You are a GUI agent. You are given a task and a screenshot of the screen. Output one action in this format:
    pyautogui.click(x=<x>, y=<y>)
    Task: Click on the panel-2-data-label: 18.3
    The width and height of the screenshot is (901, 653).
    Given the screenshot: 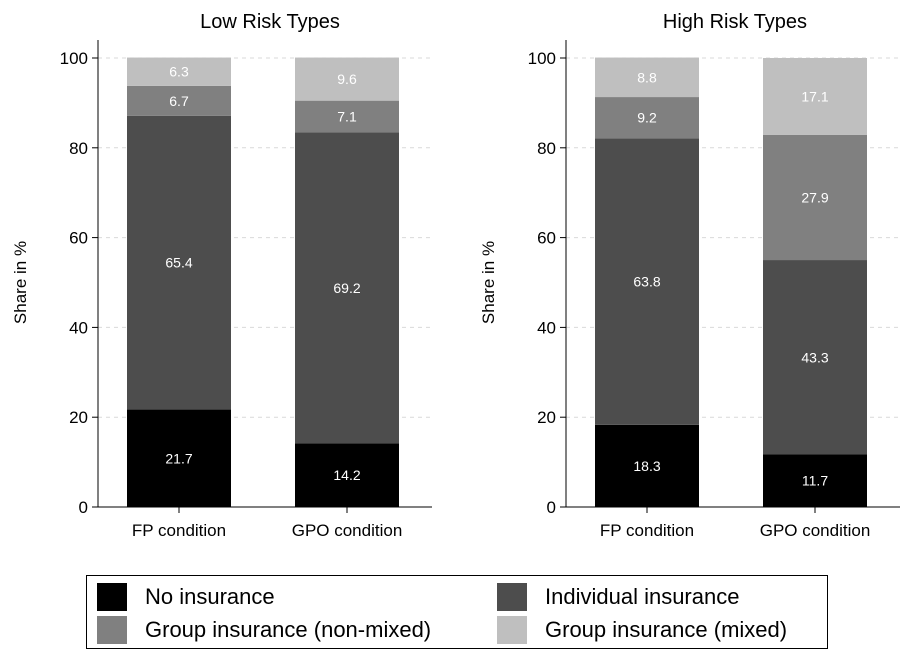 What is the action you would take?
    pyautogui.click(x=646, y=466)
    